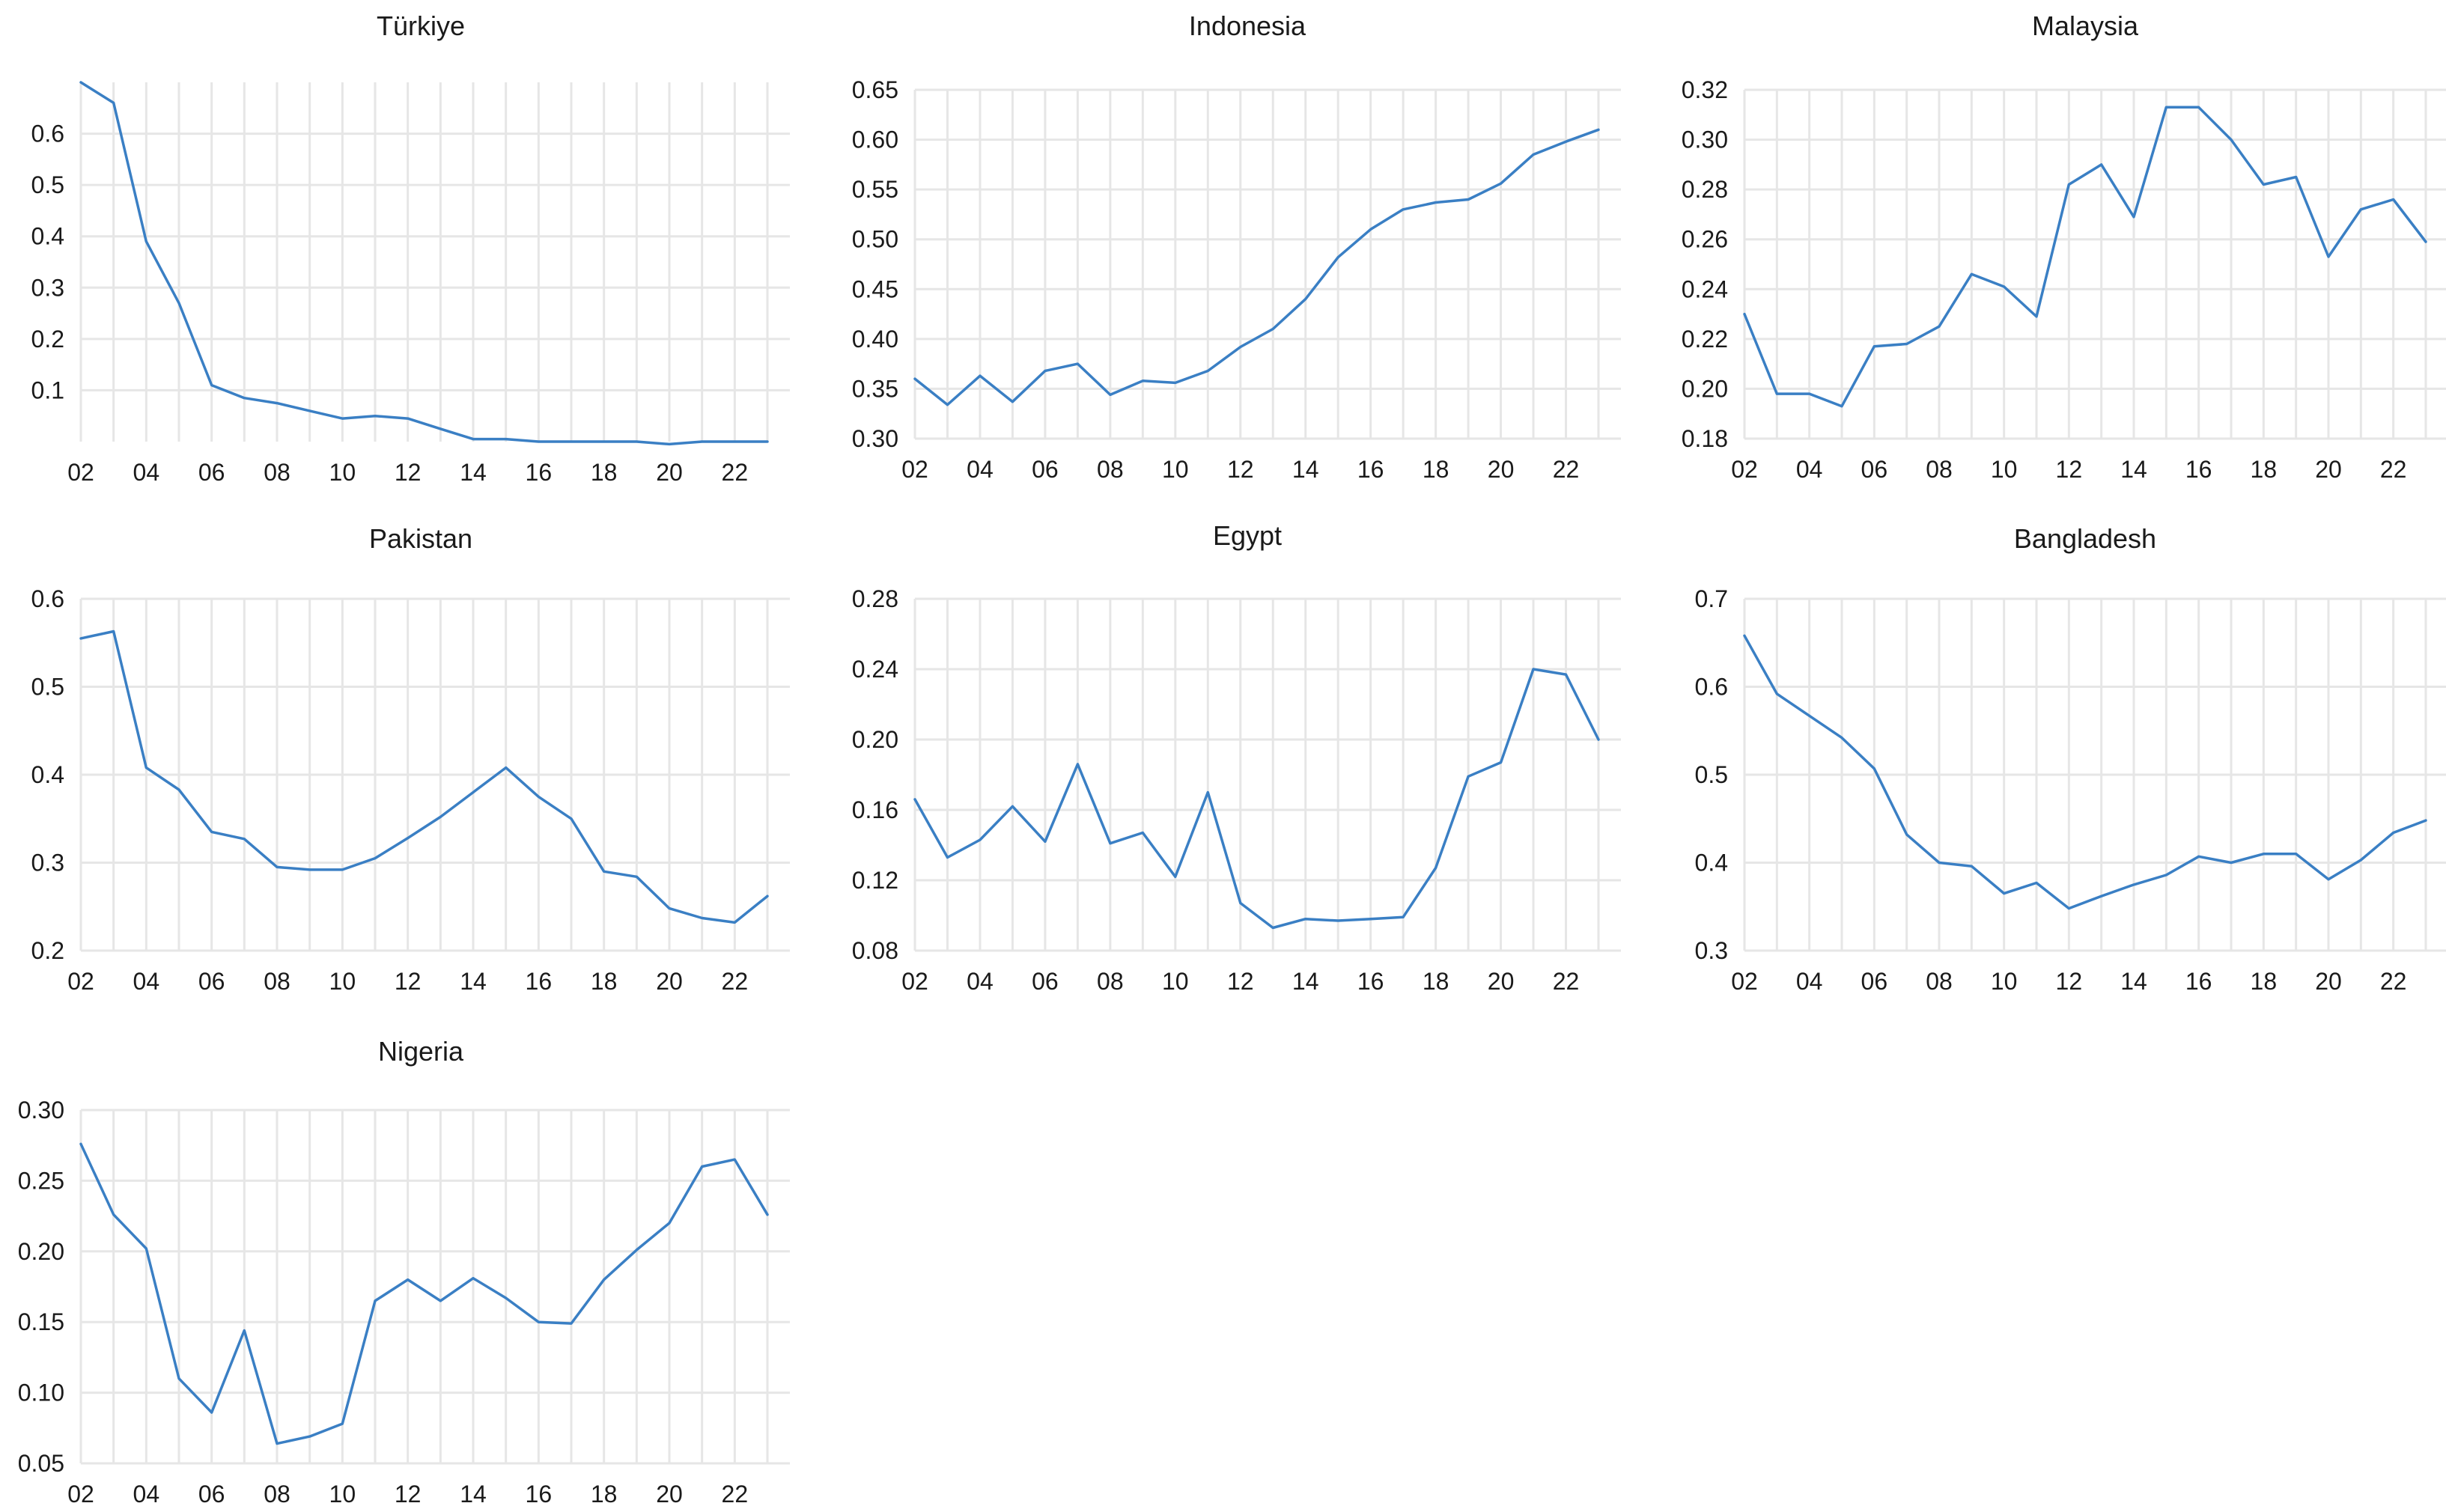 This screenshot has height=1512, width=2446. What do you see at coordinates (875, 810) in the screenshot?
I see `y-tick-label: 0.16` at bounding box center [875, 810].